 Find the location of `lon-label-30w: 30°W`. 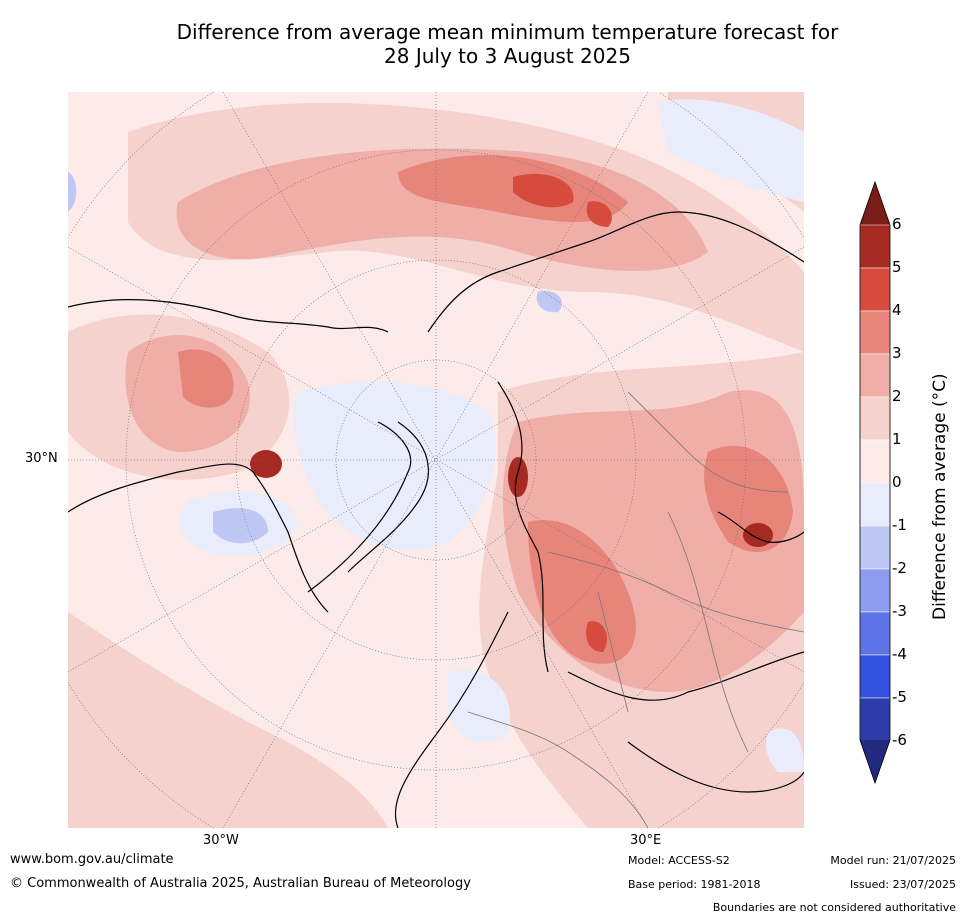

lon-label-30w: 30°W is located at coordinates (221, 840).